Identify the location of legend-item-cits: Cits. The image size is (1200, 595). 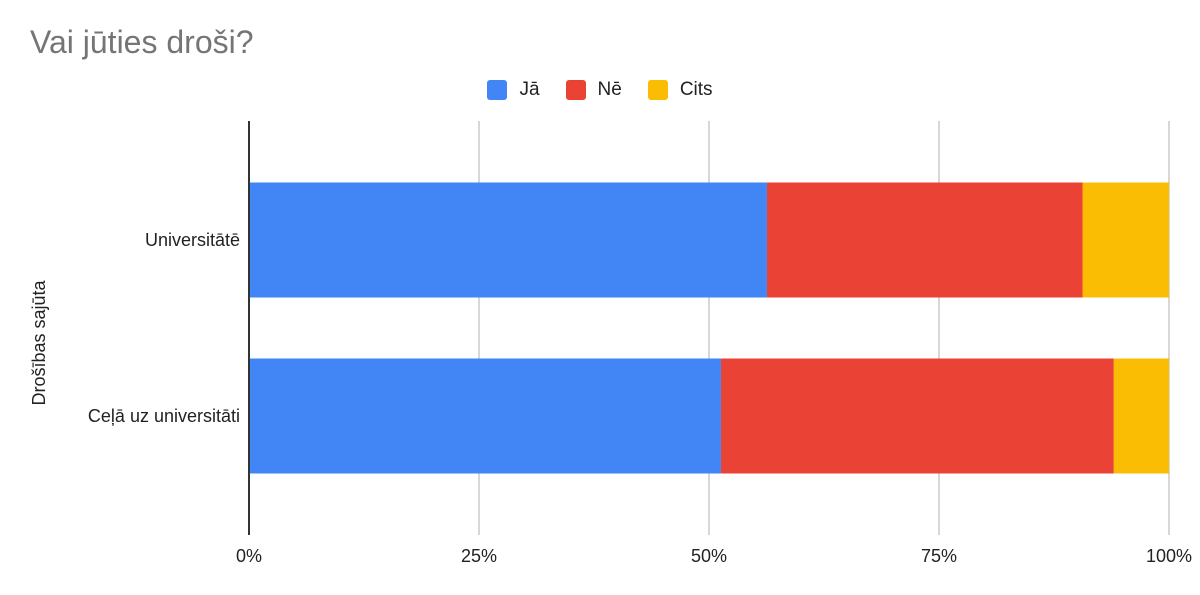
(680, 90).